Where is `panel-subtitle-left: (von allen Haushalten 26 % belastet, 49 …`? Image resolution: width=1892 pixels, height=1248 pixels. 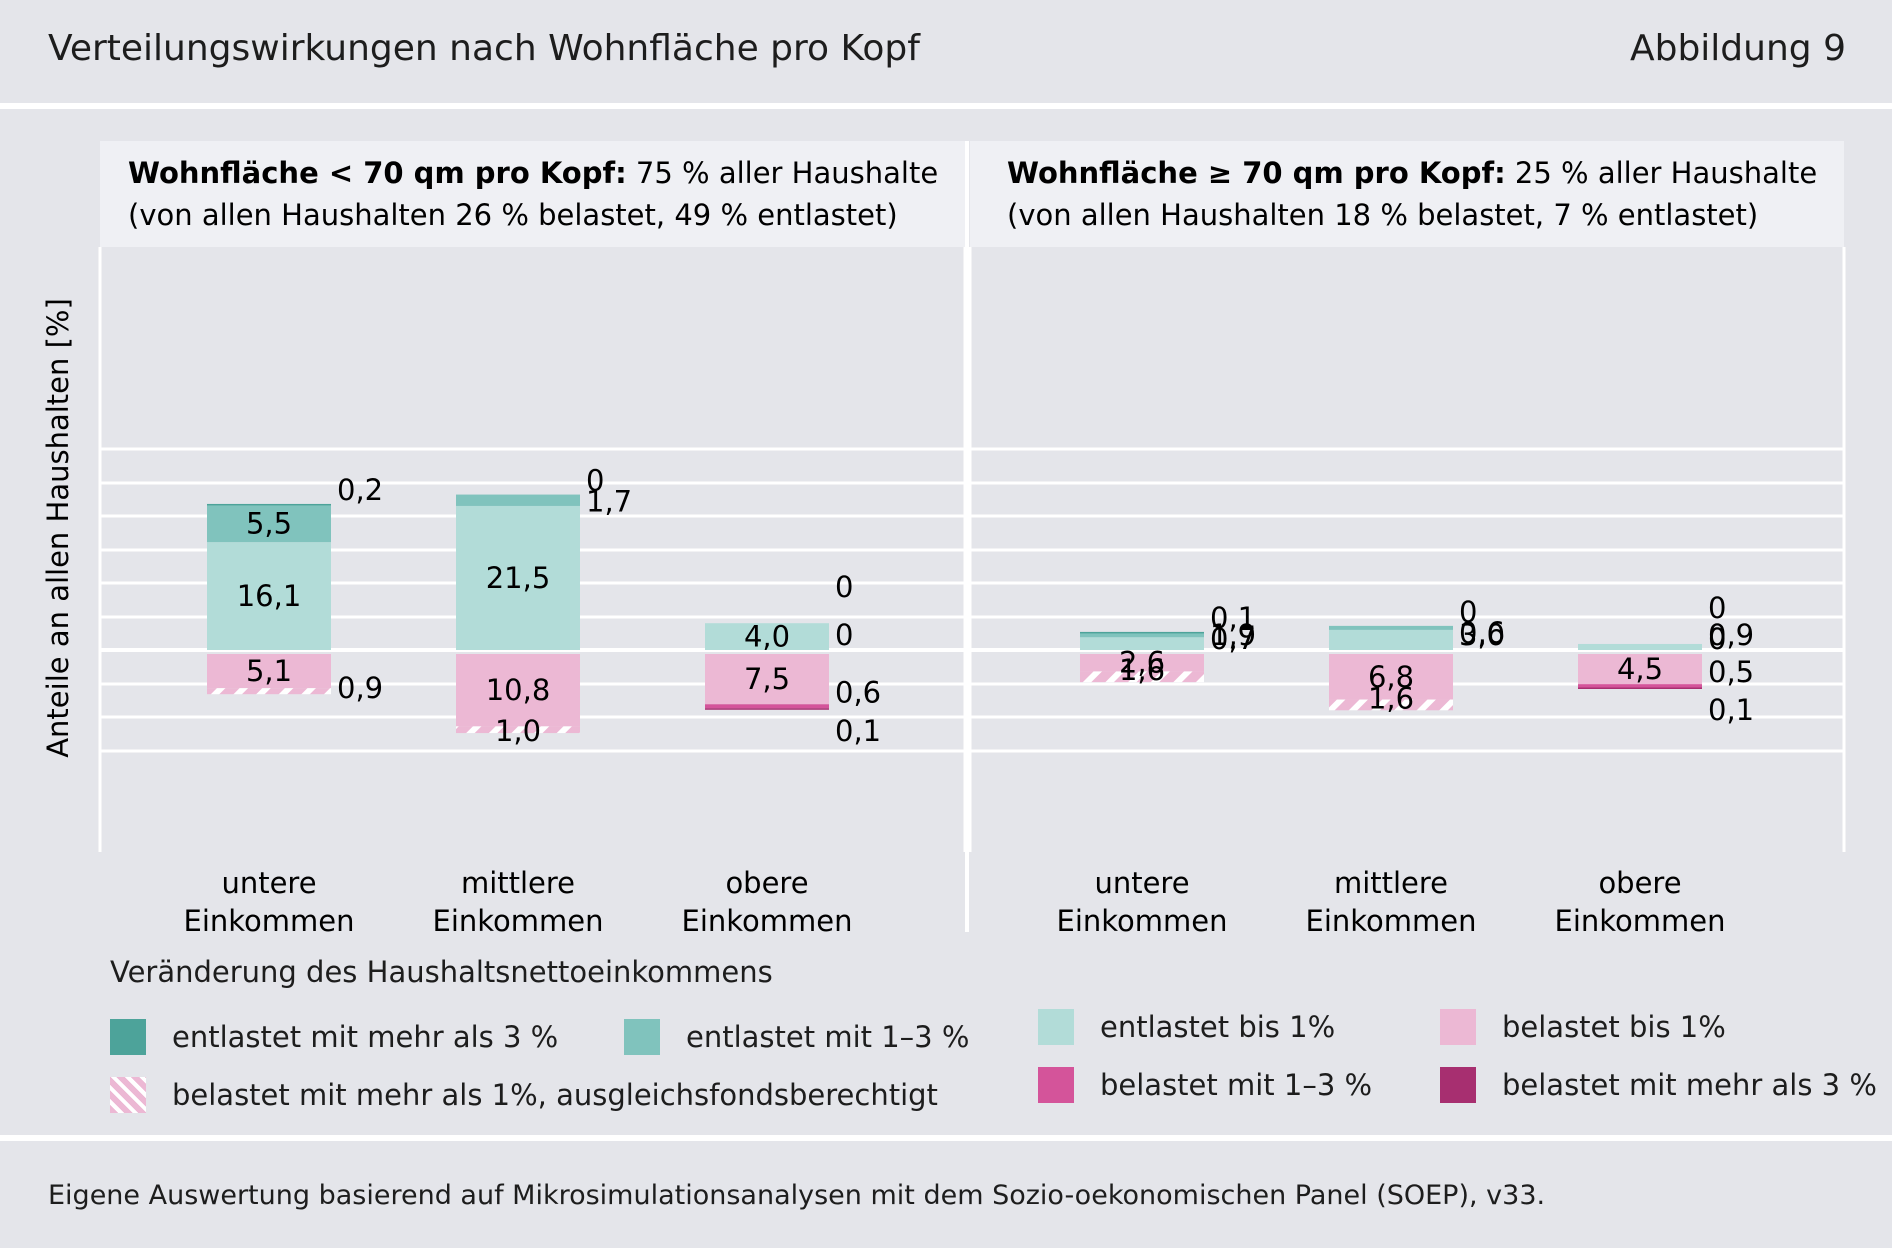 panel-subtitle-left: (von allen Haushalten 26 % belastet, 49 … is located at coordinates (513, 215).